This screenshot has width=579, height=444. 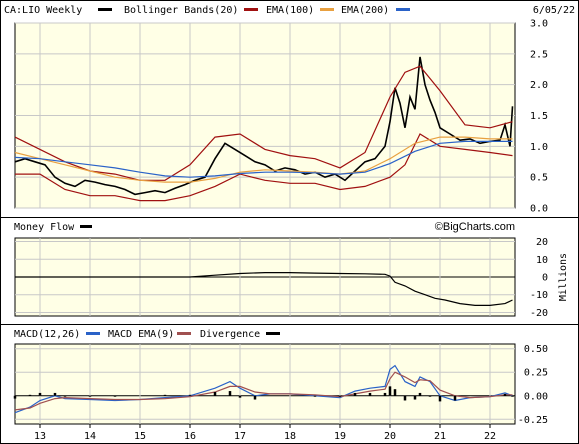 What do you see at coordinates (490, 436) in the screenshot?
I see `x-tick-label: 22` at bounding box center [490, 436].